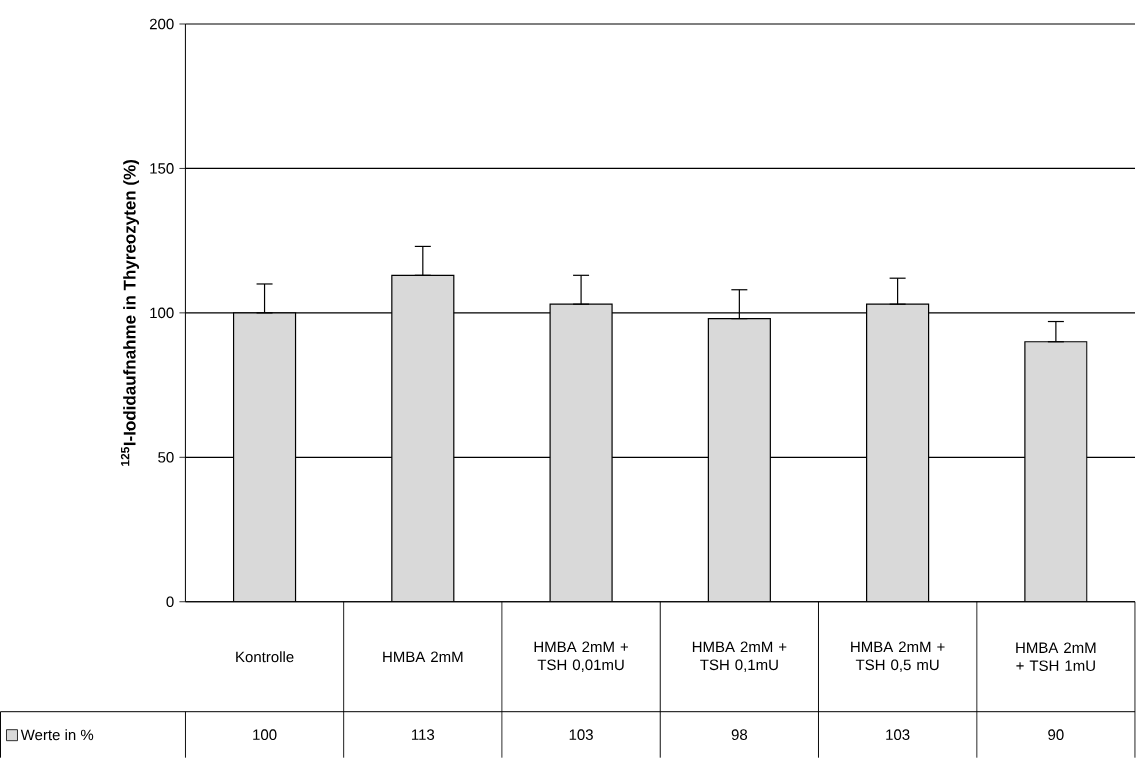 Image resolution: width=1136 pixels, height=758 pixels. I want to click on y-axis-title: $^{125}$I-Iodidaufnahme in Thyreozyten (%), so click(130, 312).